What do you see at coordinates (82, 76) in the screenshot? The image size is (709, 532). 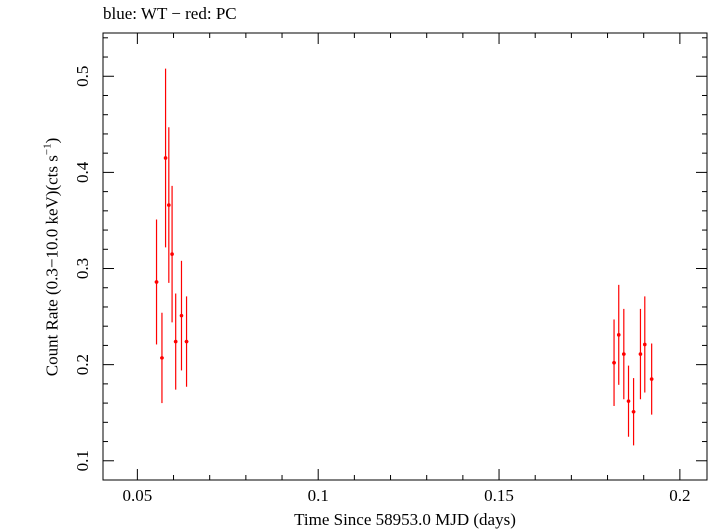 I see `y-tick-label: 0.5` at bounding box center [82, 76].